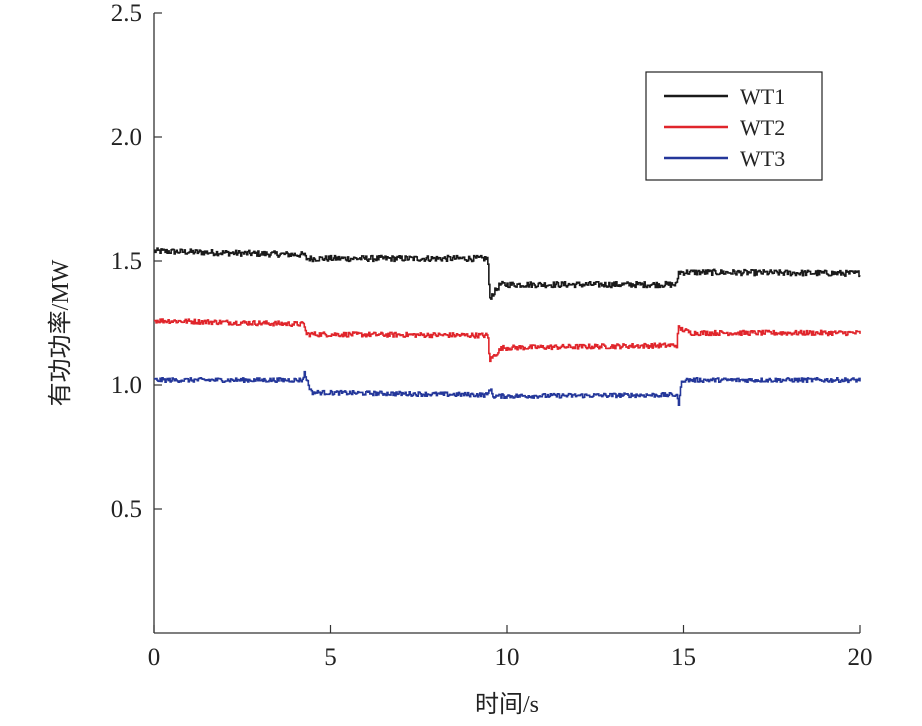 The image size is (922, 726). Describe the element at coordinates (126, 509) in the screenshot. I see `y-tick-label: 0.5` at that location.